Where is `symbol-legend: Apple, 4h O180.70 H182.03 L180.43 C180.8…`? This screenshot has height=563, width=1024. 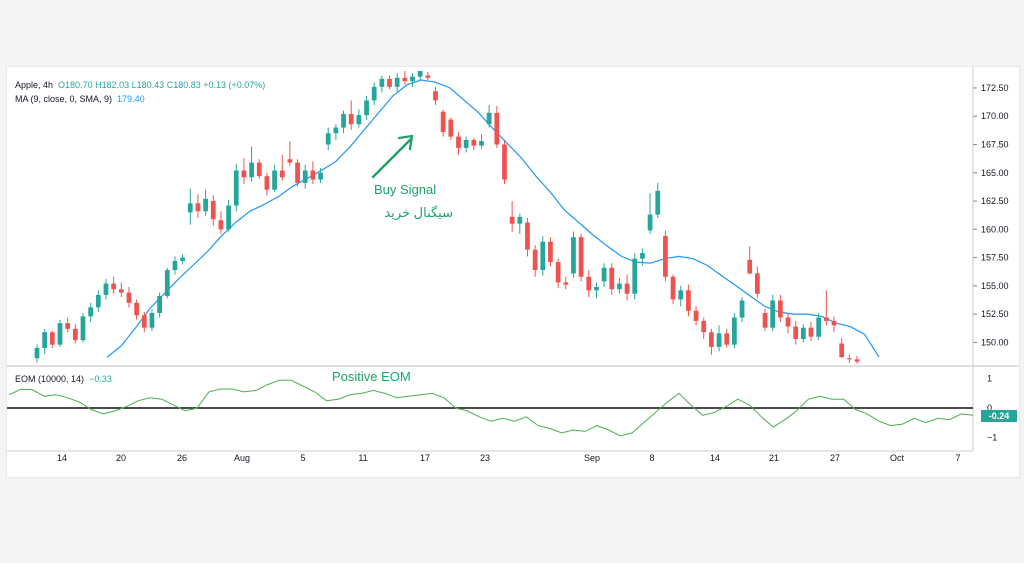 symbol-legend: Apple, 4h O180.70 H182.03 L180.43 C180.8… is located at coordinates (140, 85).